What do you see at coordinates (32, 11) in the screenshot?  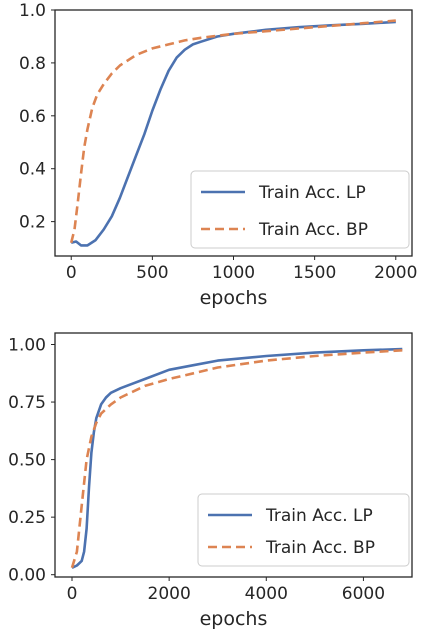 I see `y-tick-label: 1.0` at bounding box center [32, 11].